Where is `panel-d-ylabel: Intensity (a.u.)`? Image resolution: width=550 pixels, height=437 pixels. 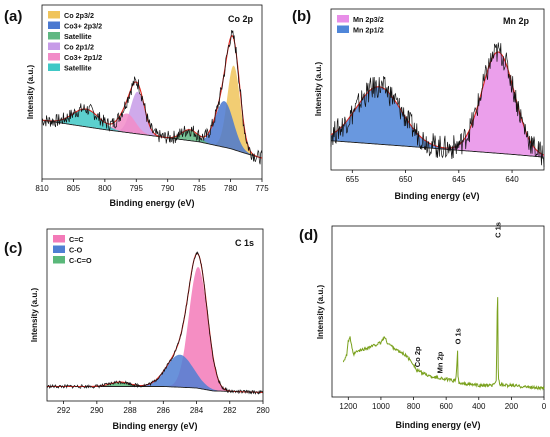 panel-d-ylabel: Intensity (a.u.) is located at coordinates (320, 312).